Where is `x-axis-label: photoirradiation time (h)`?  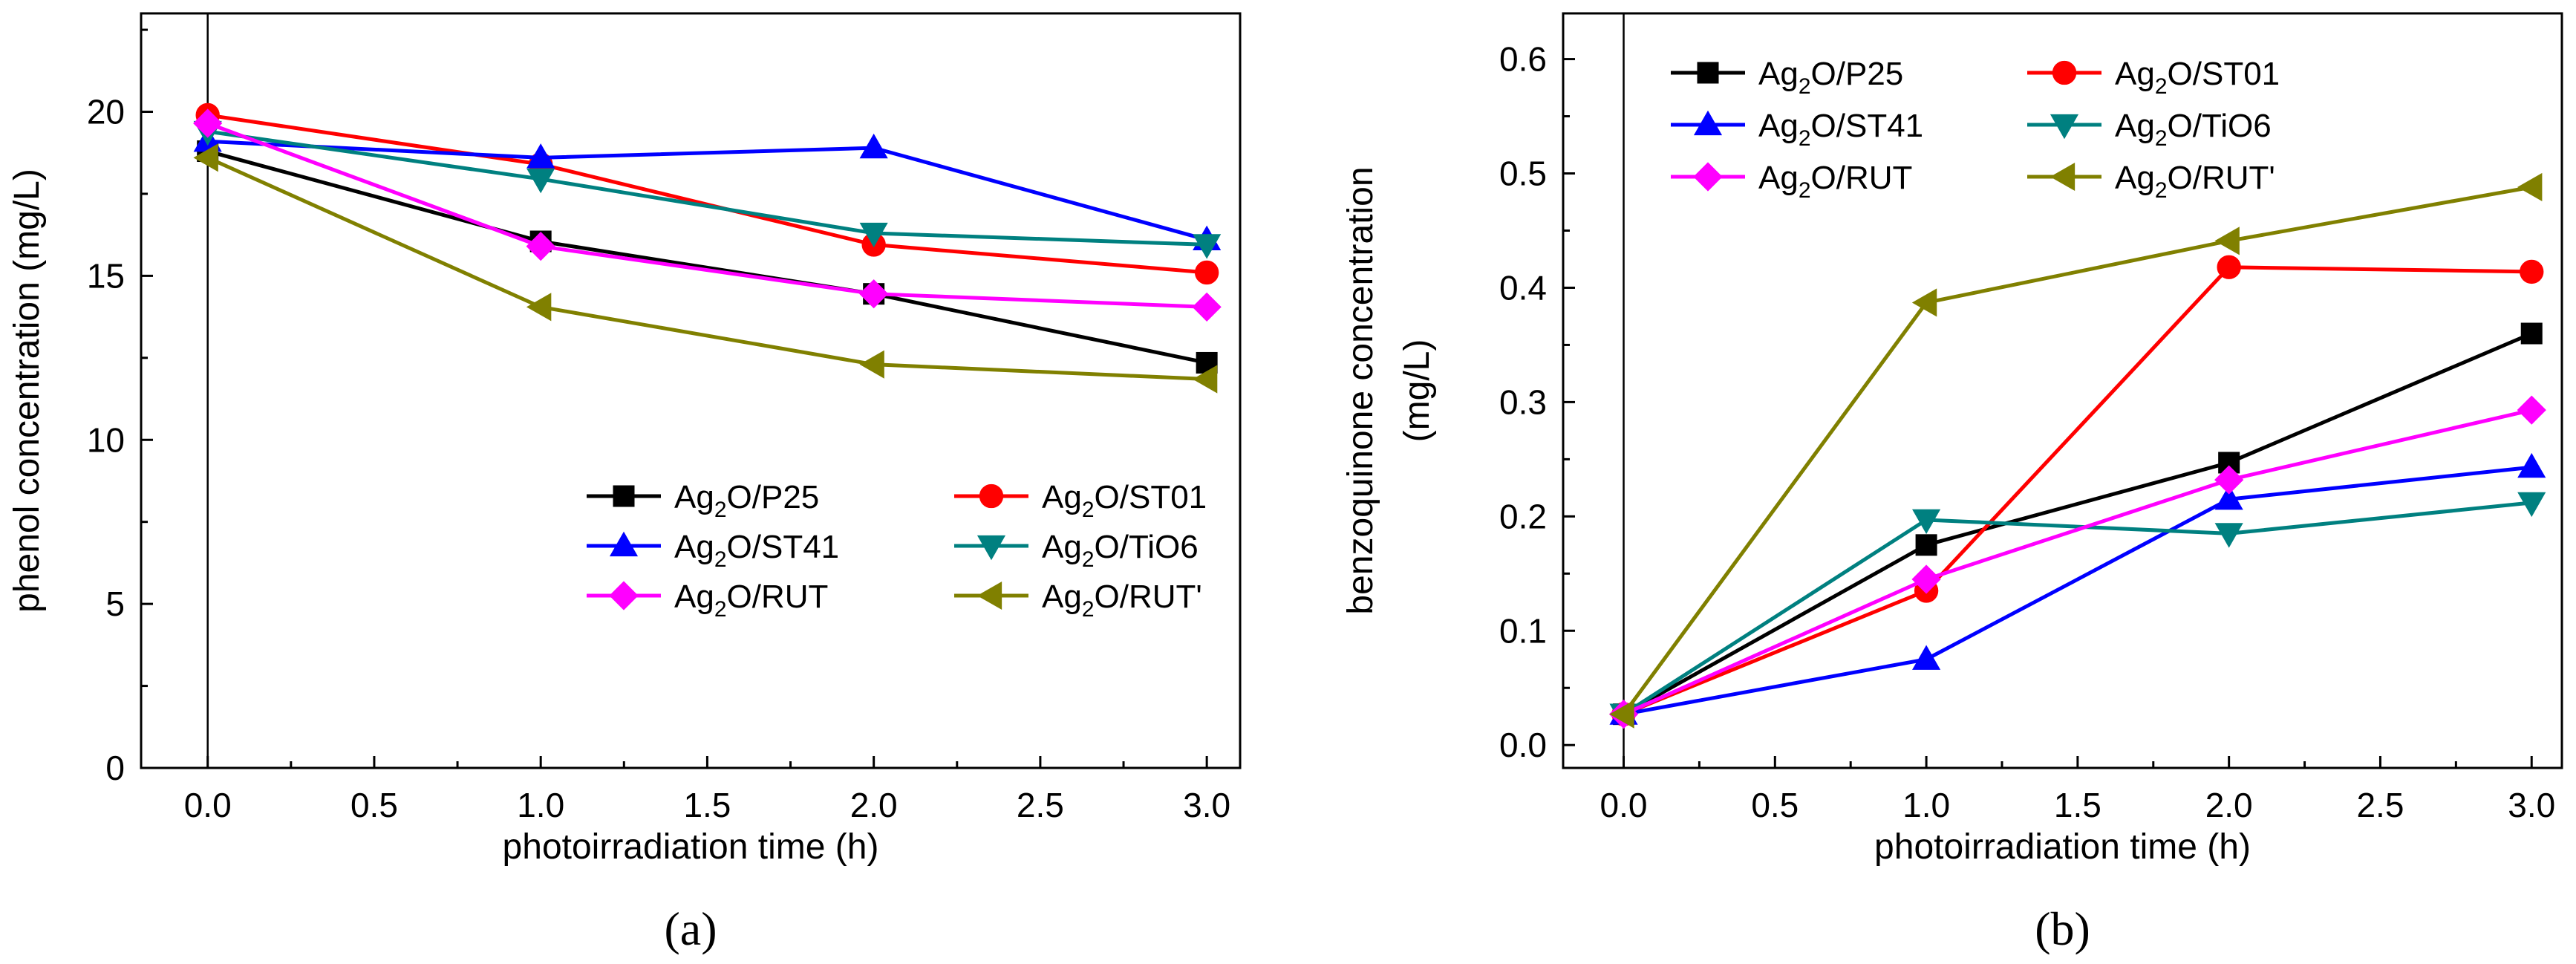
x-axis-label: photoirradiation time (h) is located at coordinates (2062, 847).